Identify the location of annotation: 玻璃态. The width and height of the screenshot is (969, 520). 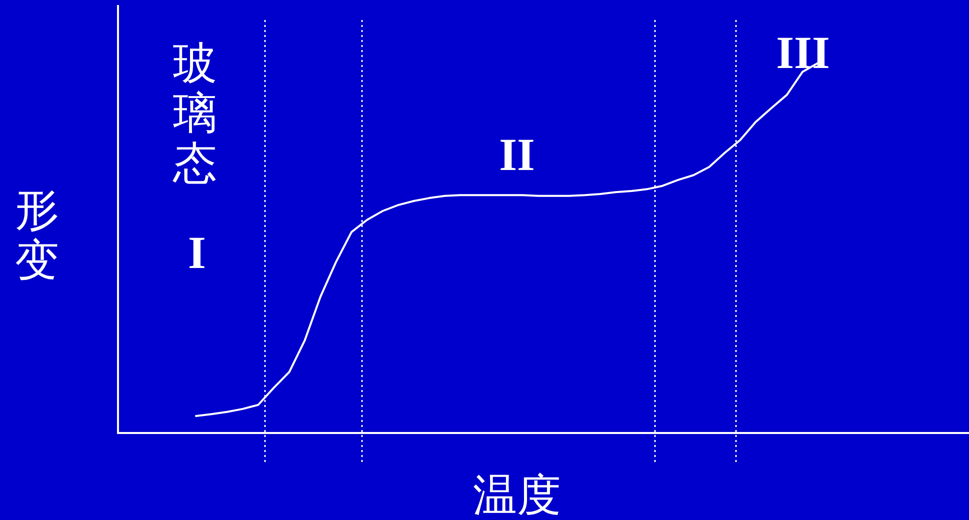
(194, 113).